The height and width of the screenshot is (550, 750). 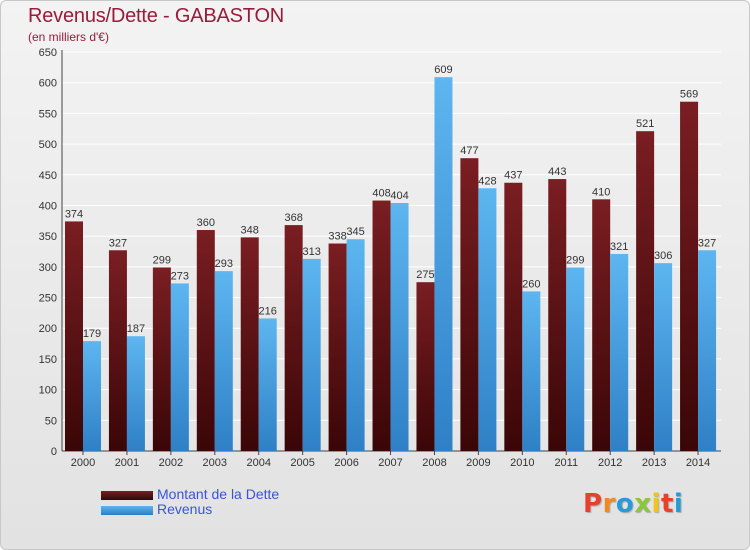 What do you see at coordinates (48, 206) in the screenshot?
I see `y-tick-label: 400` at bounding box center [48, 206].